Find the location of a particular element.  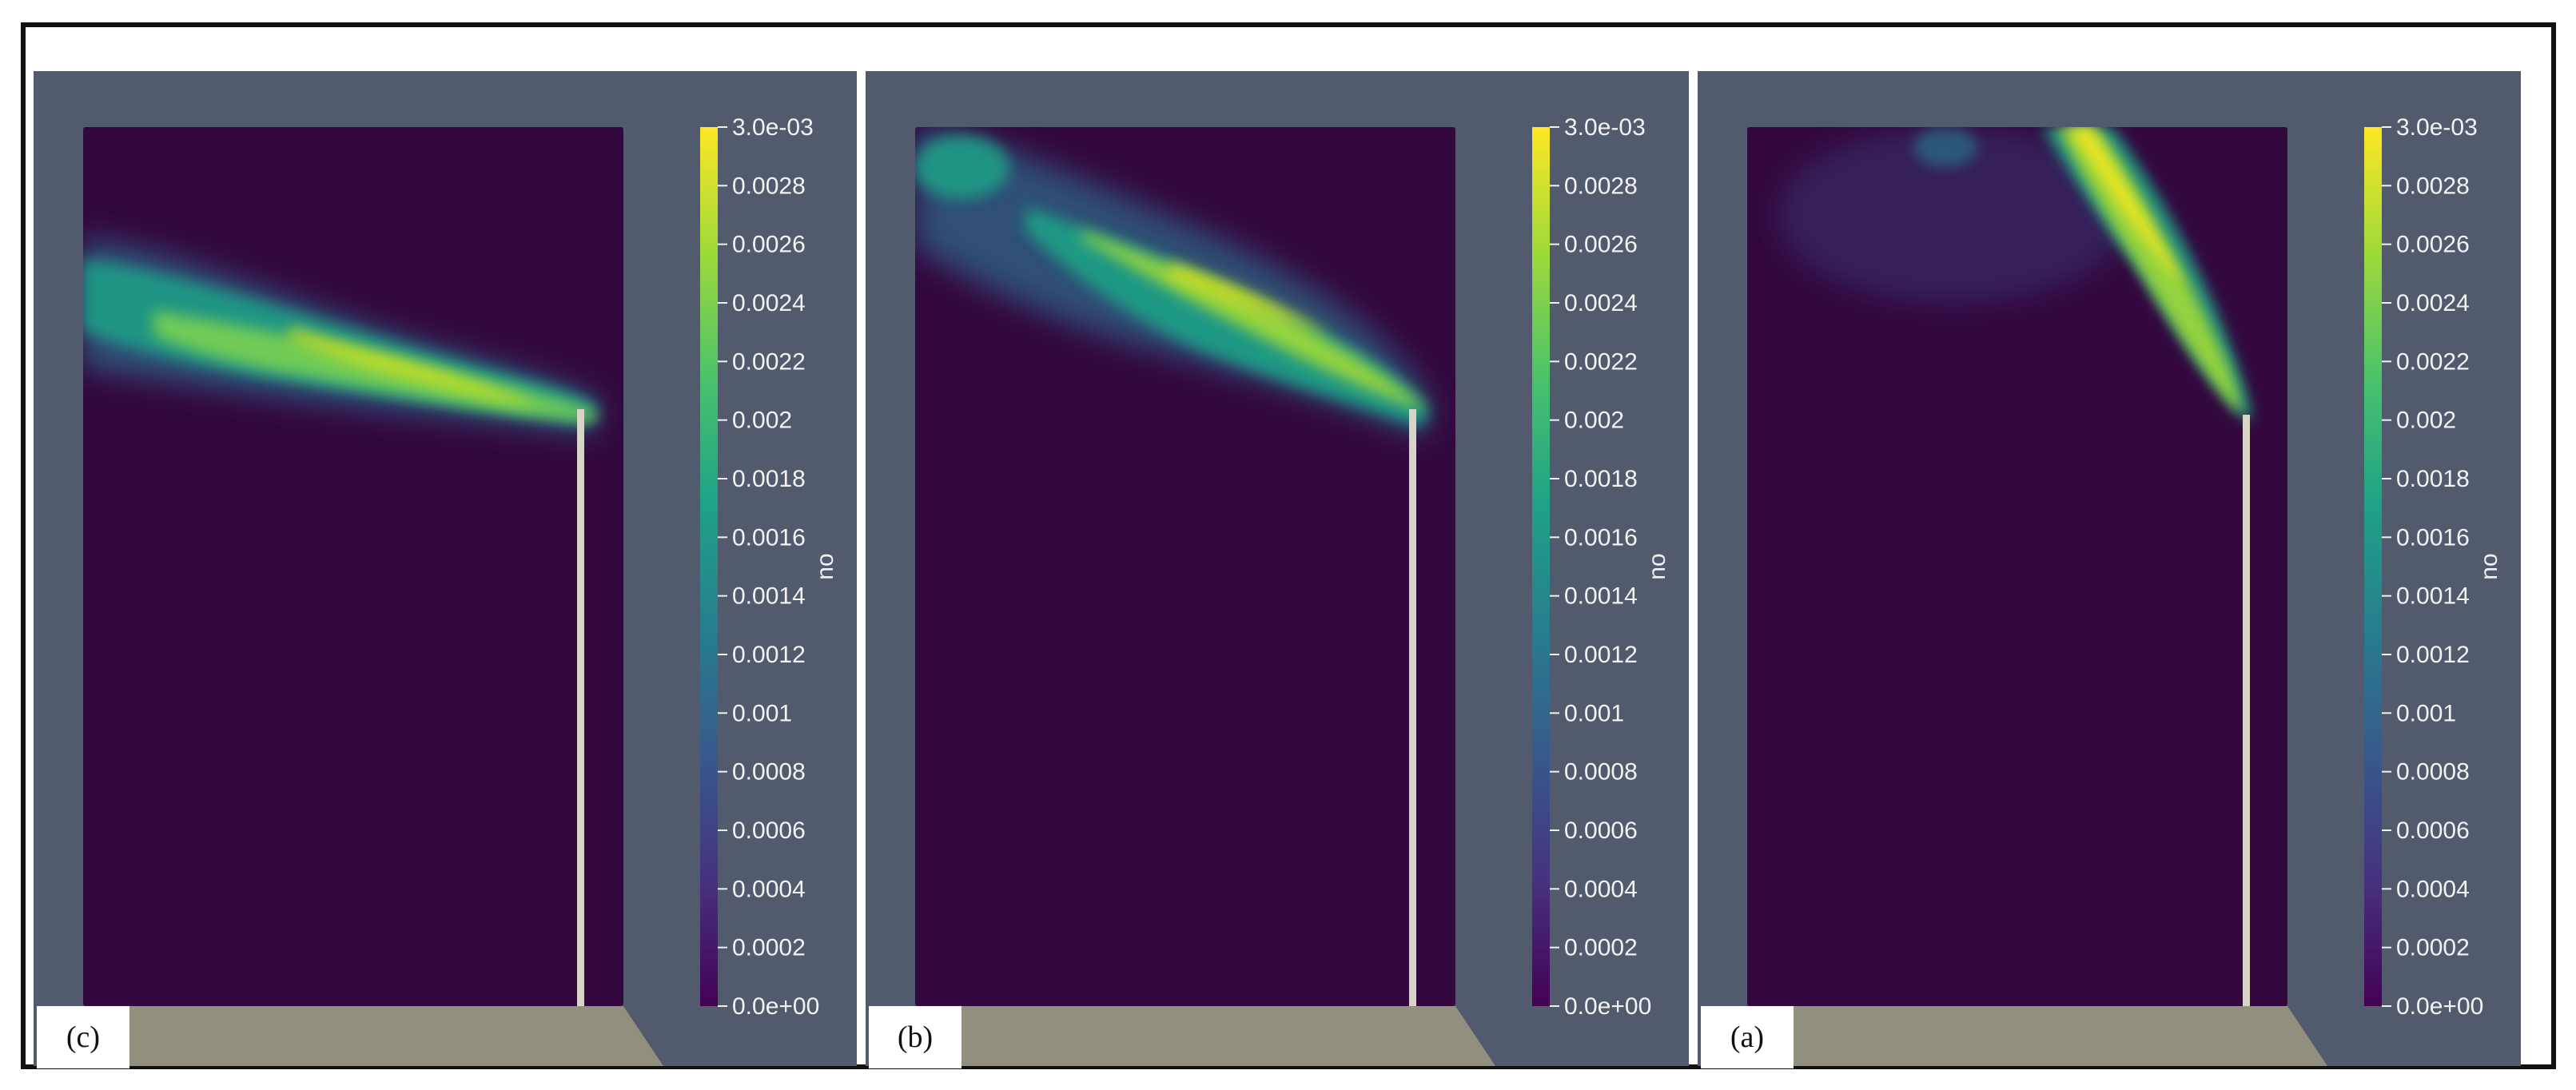

panel-label: (c) is located at coordinates (83, 1037).